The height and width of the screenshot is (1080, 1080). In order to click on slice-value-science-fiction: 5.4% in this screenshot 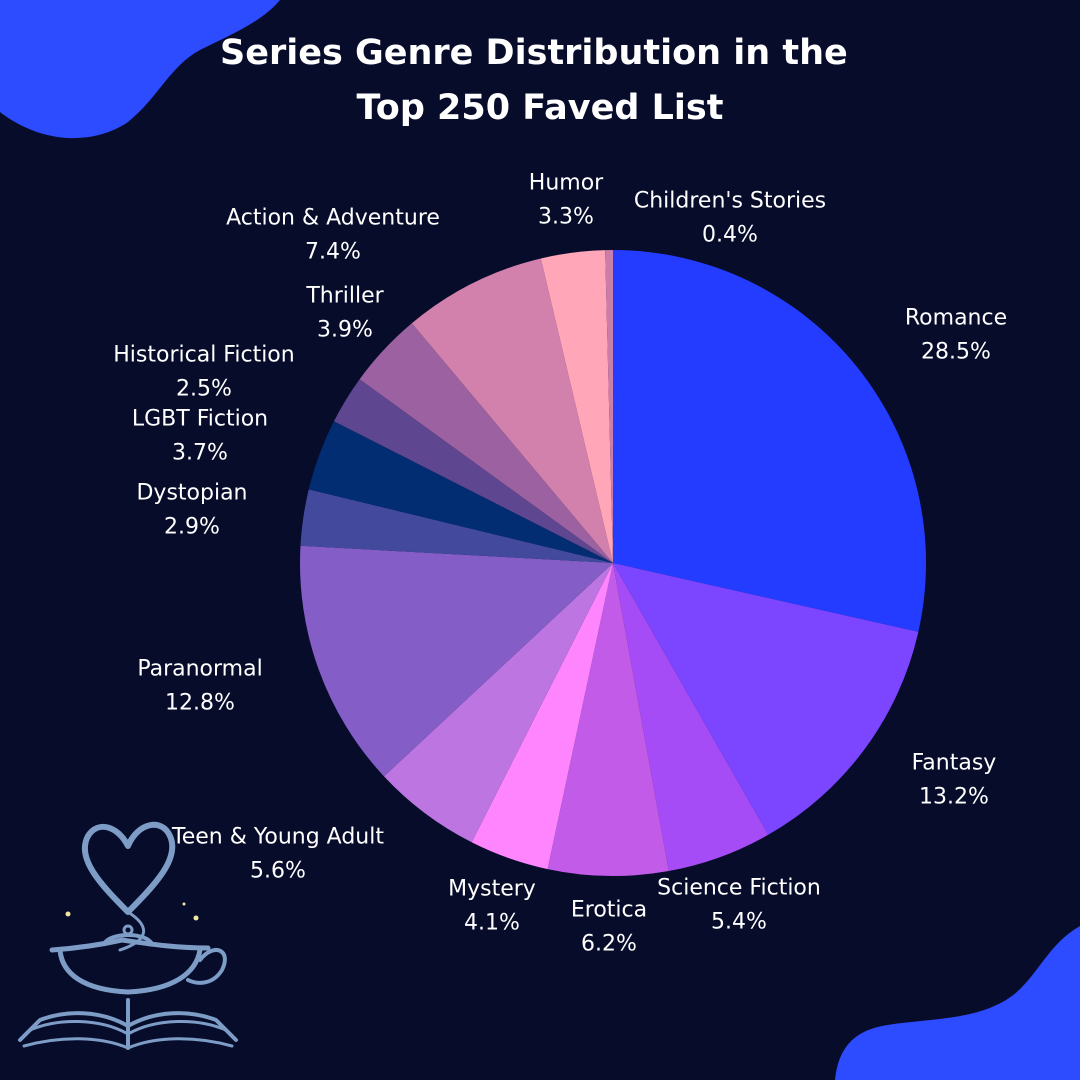, I will do `click(739, 922)`.